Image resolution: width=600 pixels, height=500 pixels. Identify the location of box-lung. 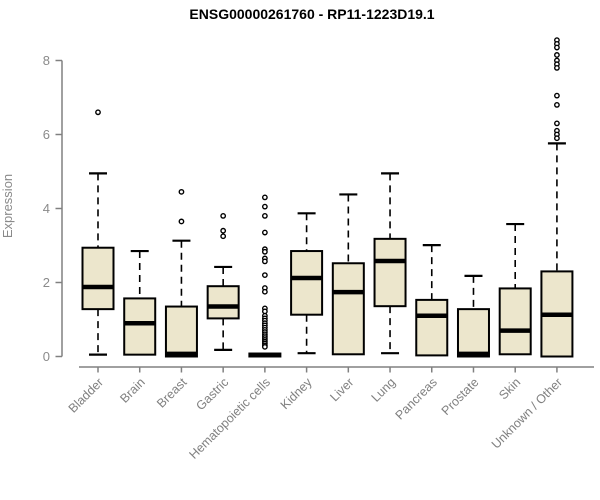
(390, 272).